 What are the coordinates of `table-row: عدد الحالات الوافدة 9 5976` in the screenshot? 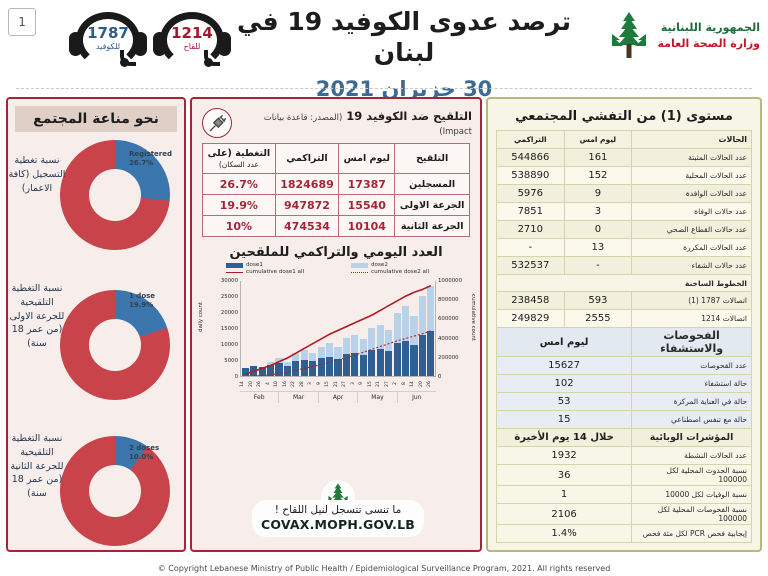 It's located at (624, 193).